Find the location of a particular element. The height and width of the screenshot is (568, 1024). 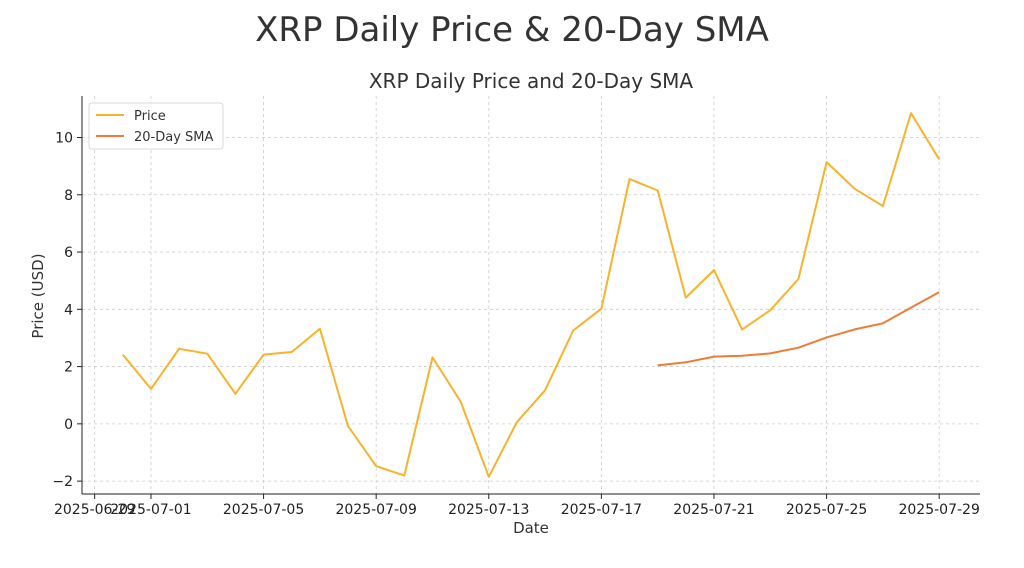

series-line-sma is located at coordinates (798, 329).